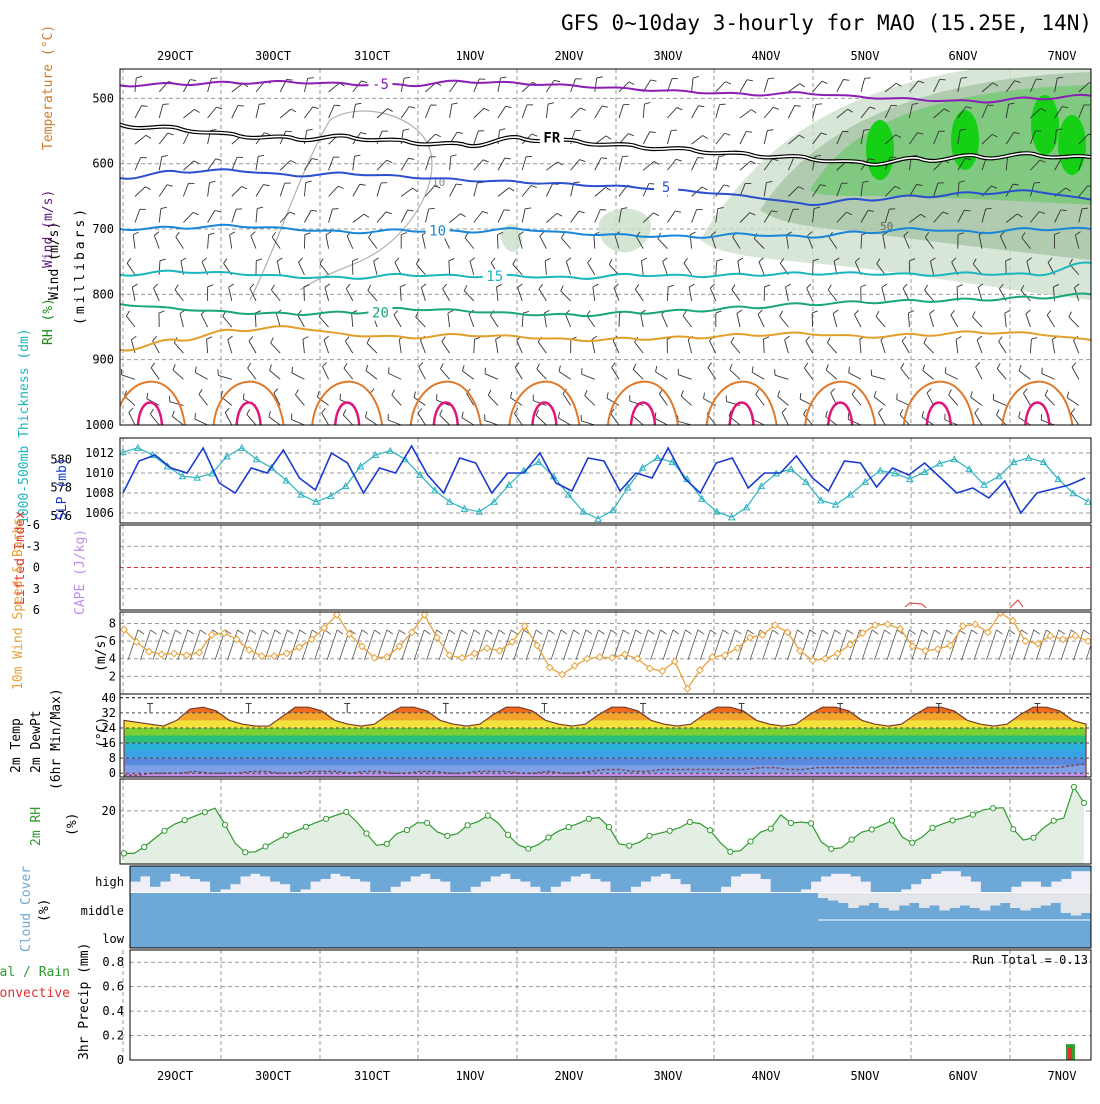  Describe the element at coordinates (273, 1076) in the screenshot. I see `bottom-date-label: 30OCT` at that location.